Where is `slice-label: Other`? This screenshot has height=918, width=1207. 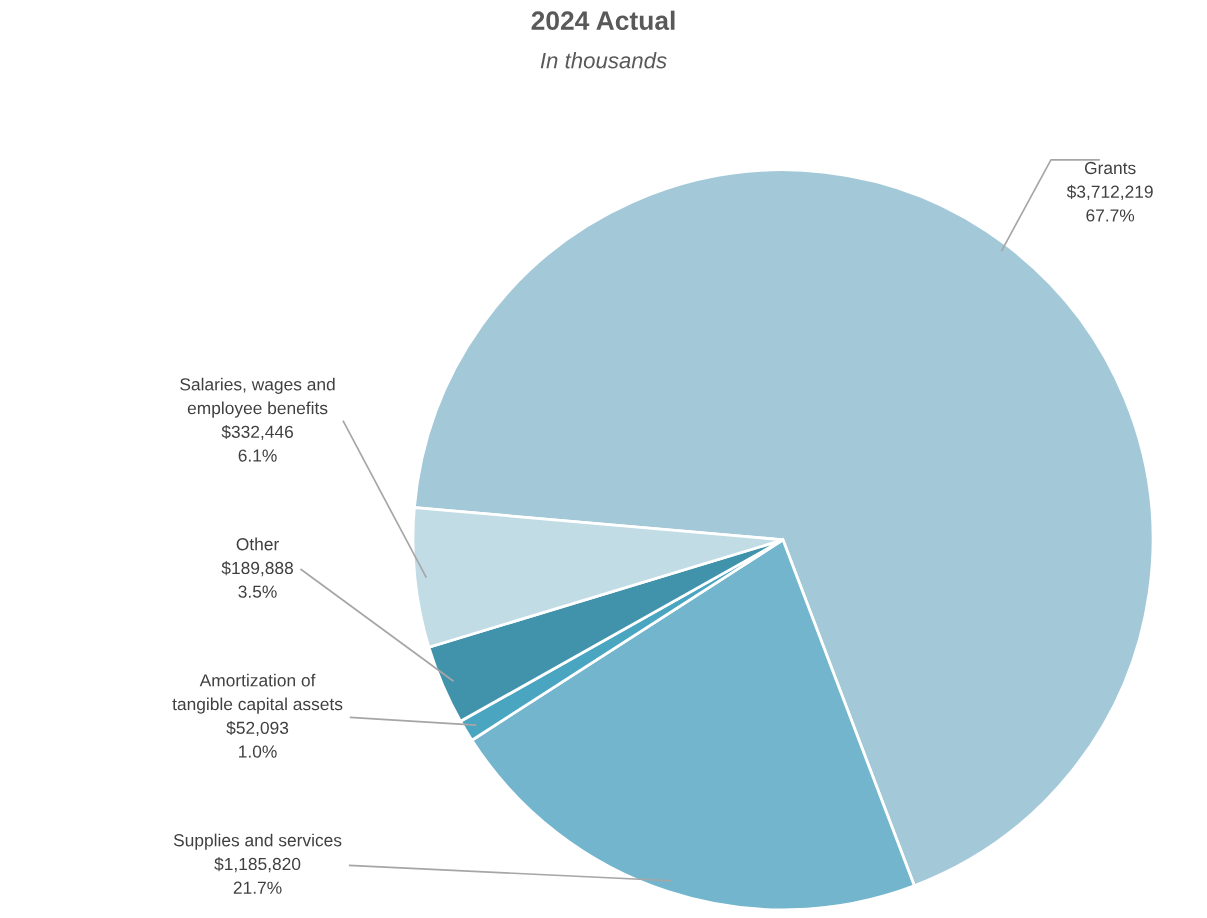
slice-label: Other is located at coordinates (257, 544).